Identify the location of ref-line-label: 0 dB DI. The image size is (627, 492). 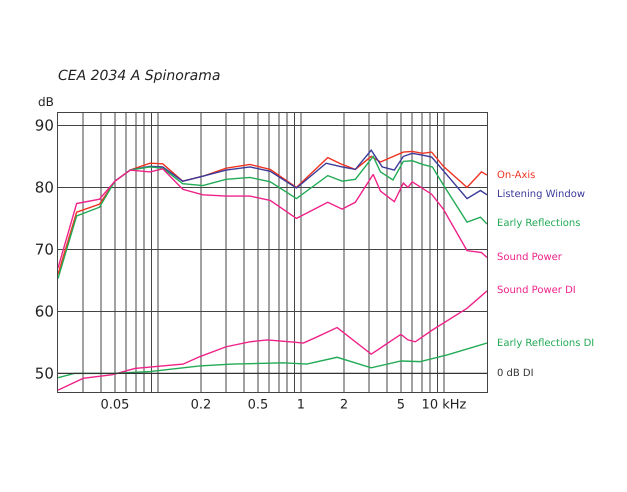
(515, 373).